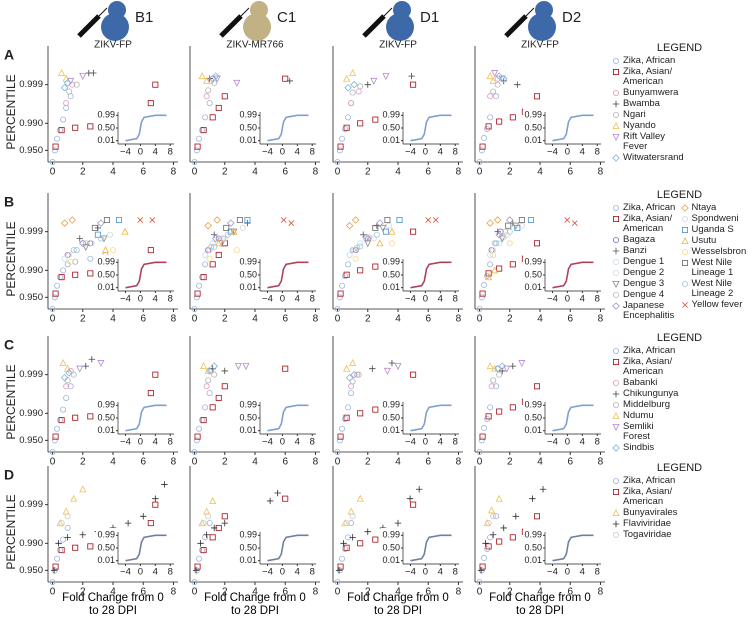  What do you see at coordinates (679, 367) in the screenshot?
I see `legend-item: Zika, Asian/ American` at bounding box center [679, 367].